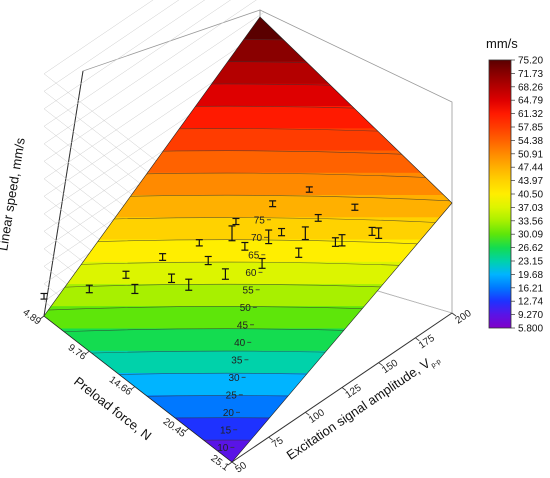 This screenshot has height=478, width=550. What do you see at coordinates (229, 413) in the screenshot?
I see `z-tick-label: 20` at bounding box center [229, 413].